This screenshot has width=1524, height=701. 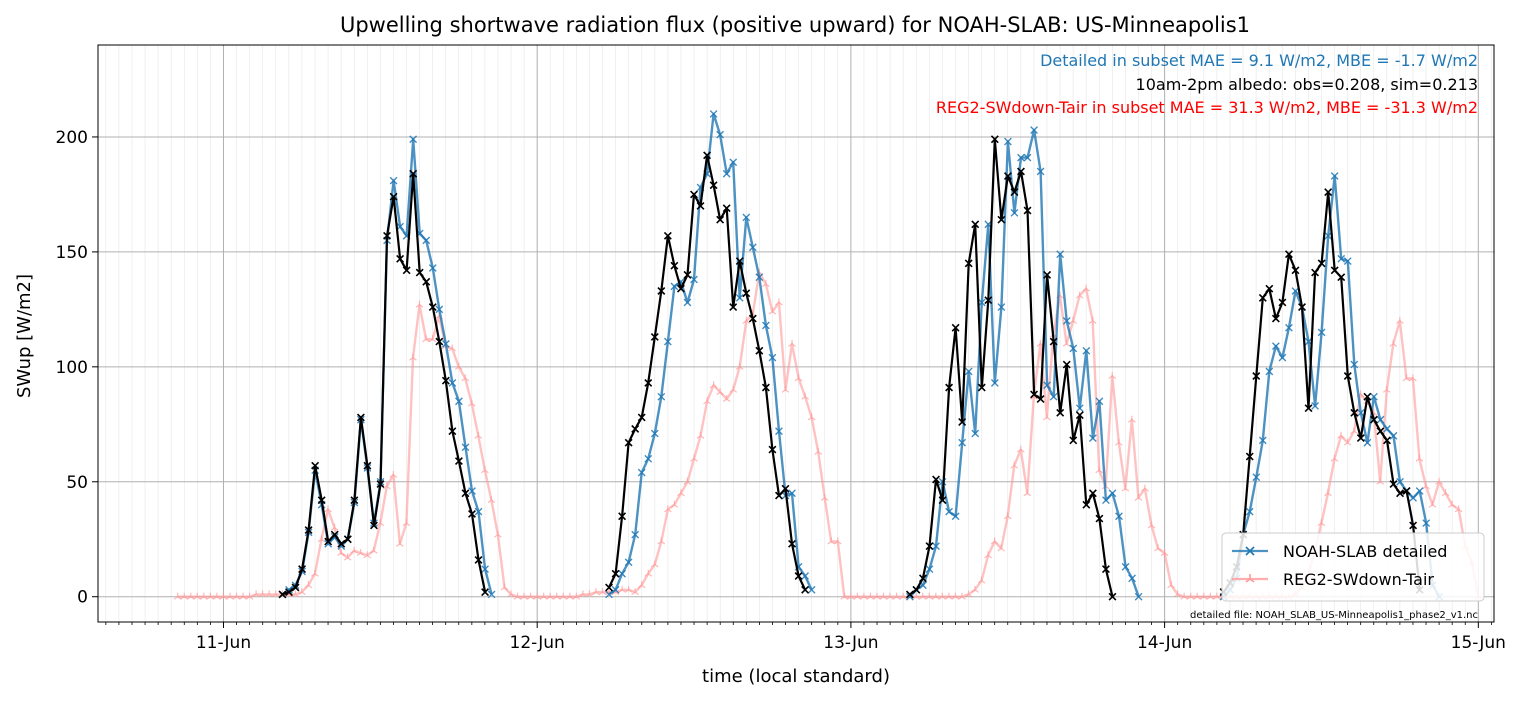 I want to click on x-tick-label: 12-Jun, so click(x=537, y=643).